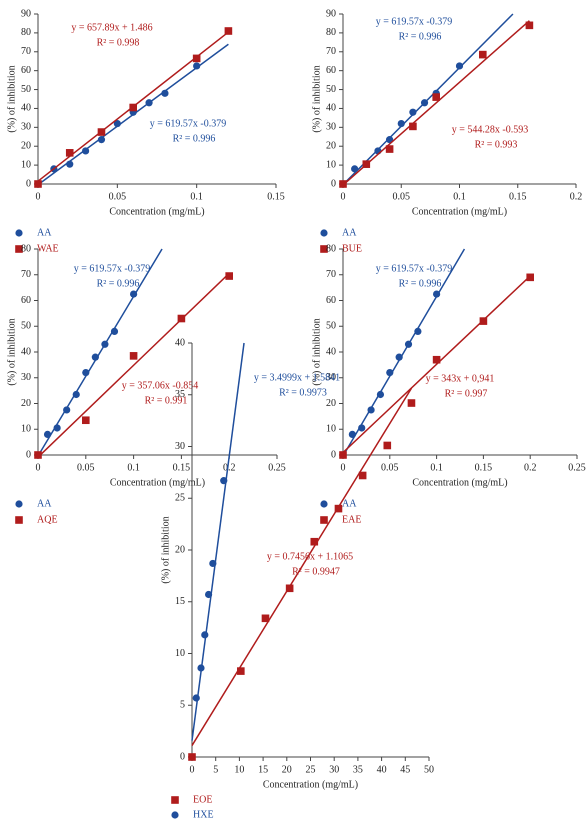  I want to click on x-tick-label: 50, so click(429, 769).